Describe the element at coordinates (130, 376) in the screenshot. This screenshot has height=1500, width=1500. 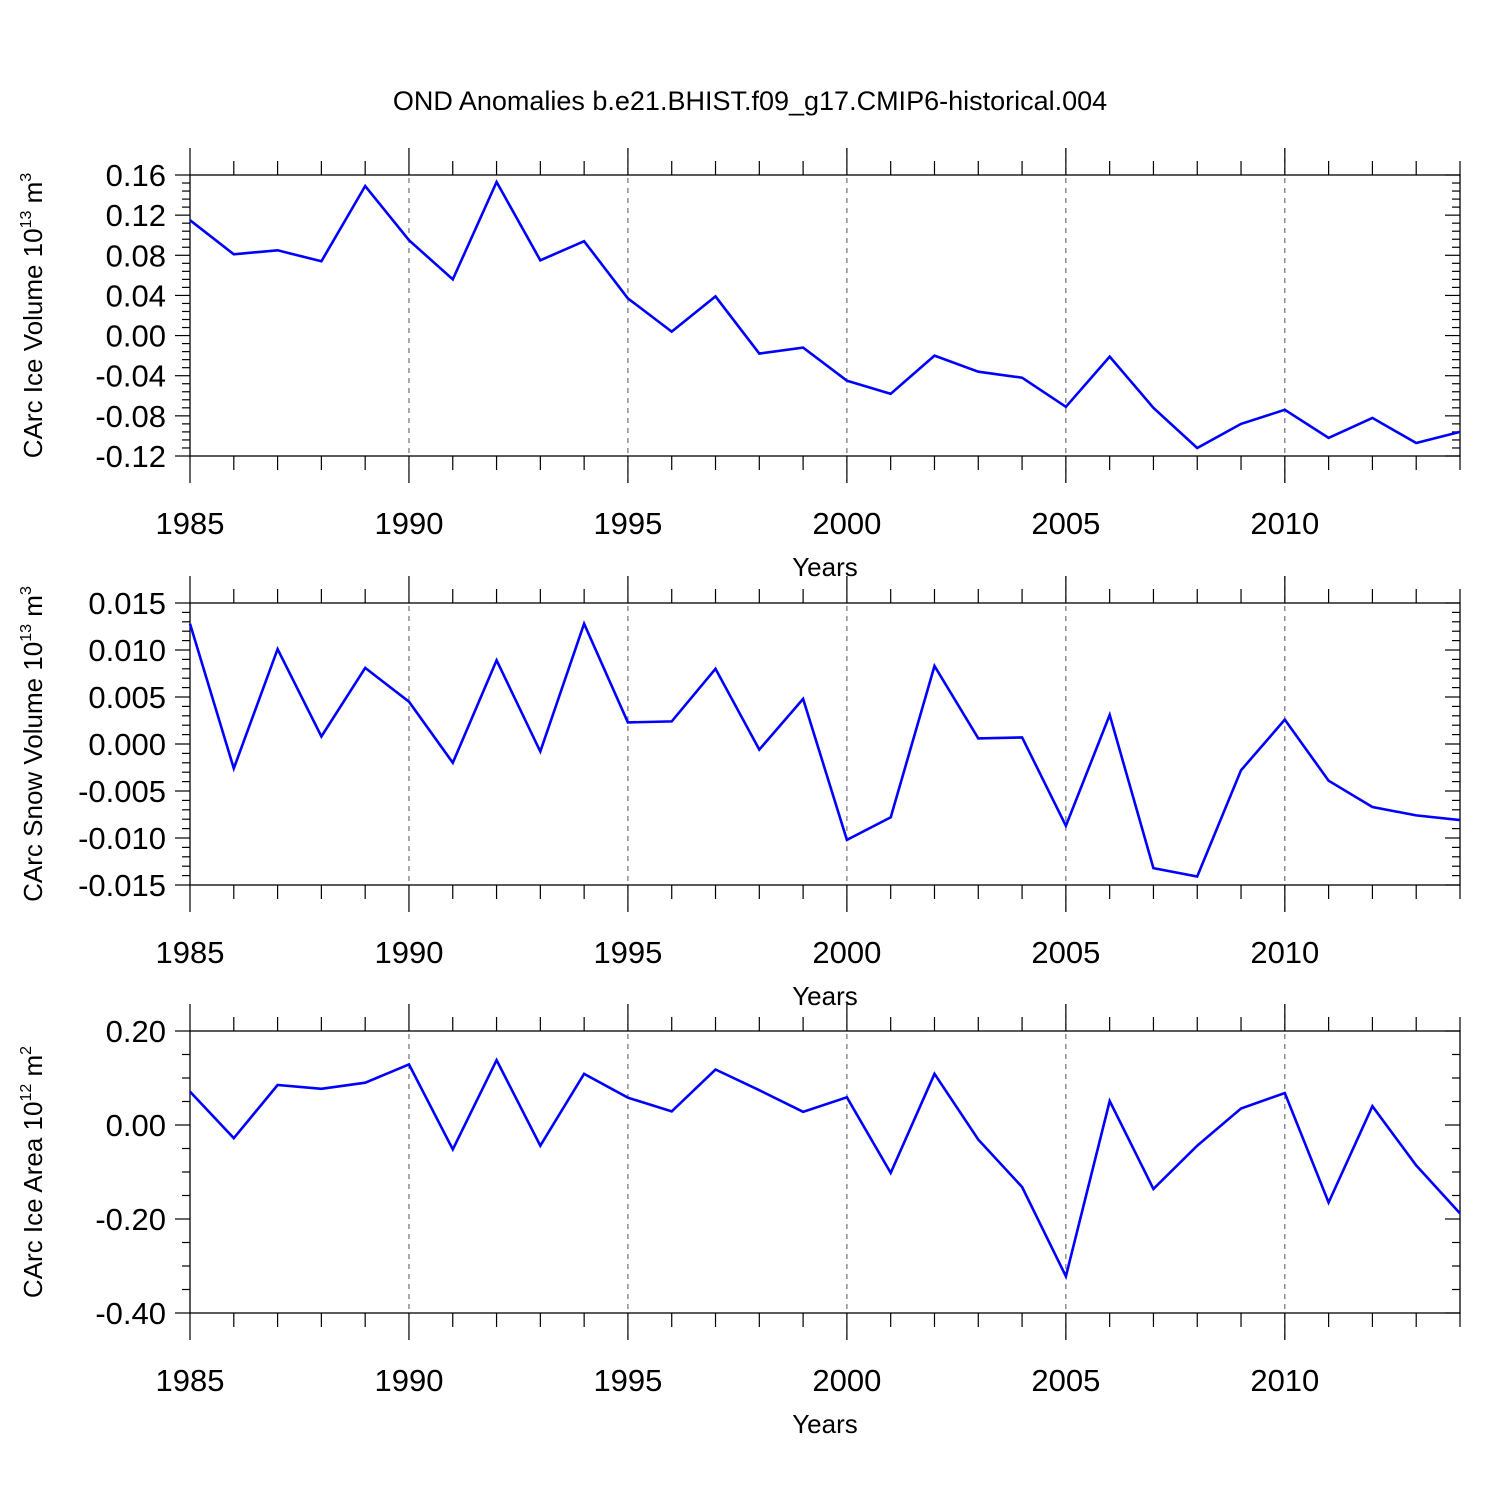
I see `y-tick-label: -0.04` at that location.